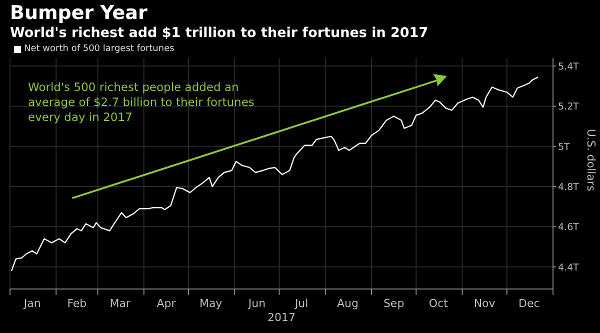  I want to click on x-tick-label: May, so click(211, 303).